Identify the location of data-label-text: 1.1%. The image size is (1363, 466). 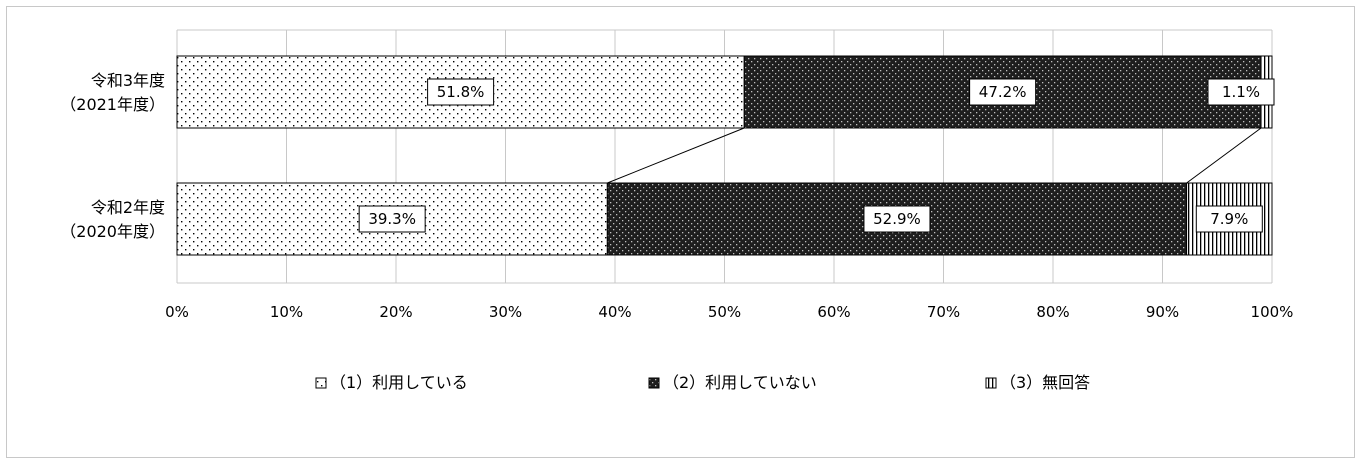
(1241, 92).